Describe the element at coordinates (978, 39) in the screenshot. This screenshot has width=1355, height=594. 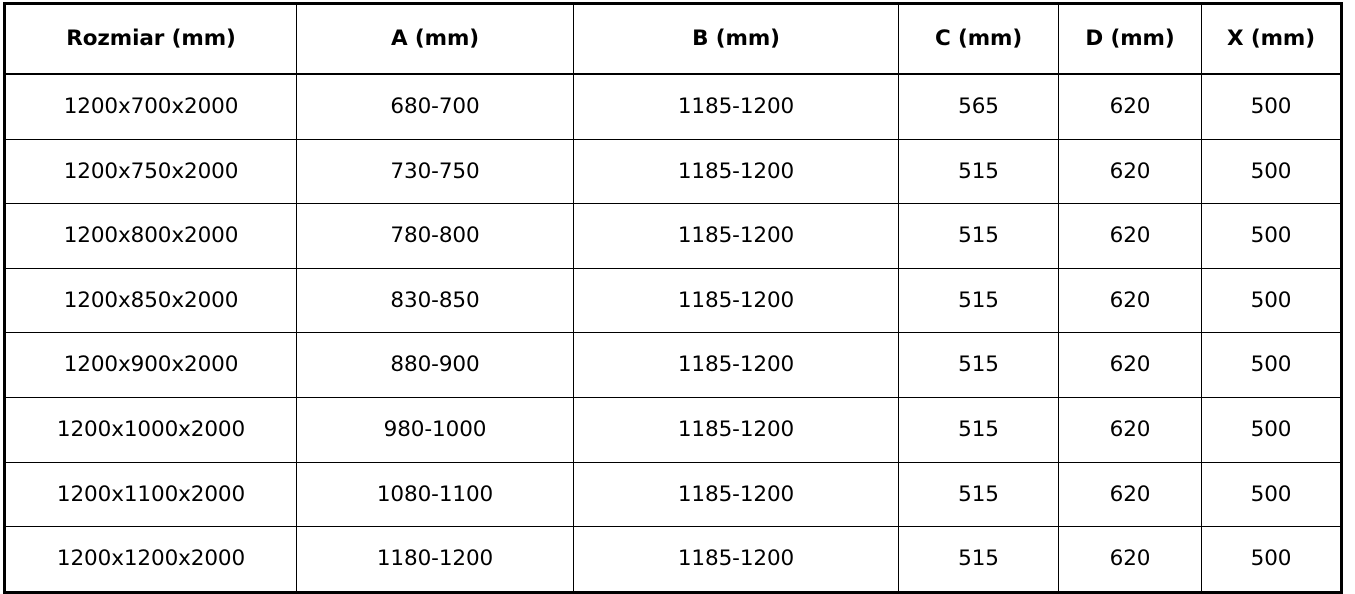
I see `column-header-c: C (mm)` at that location.